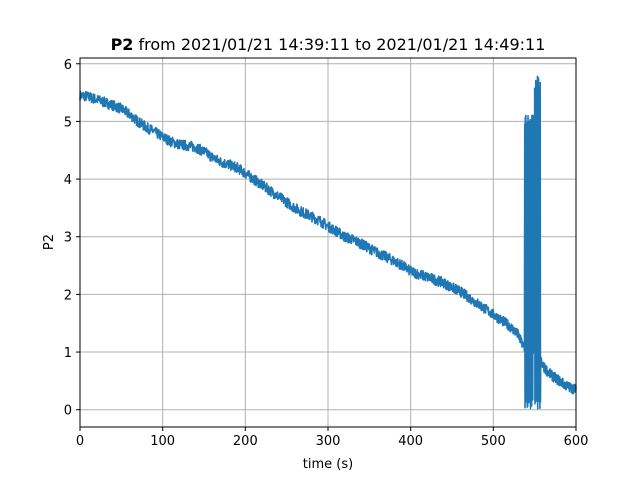 Image resolution: width=640 pixels, height=480 pixels. Describe the element at coordinates (49, 242) in the screenshot. I see `y-axis-label: P2` at that location.